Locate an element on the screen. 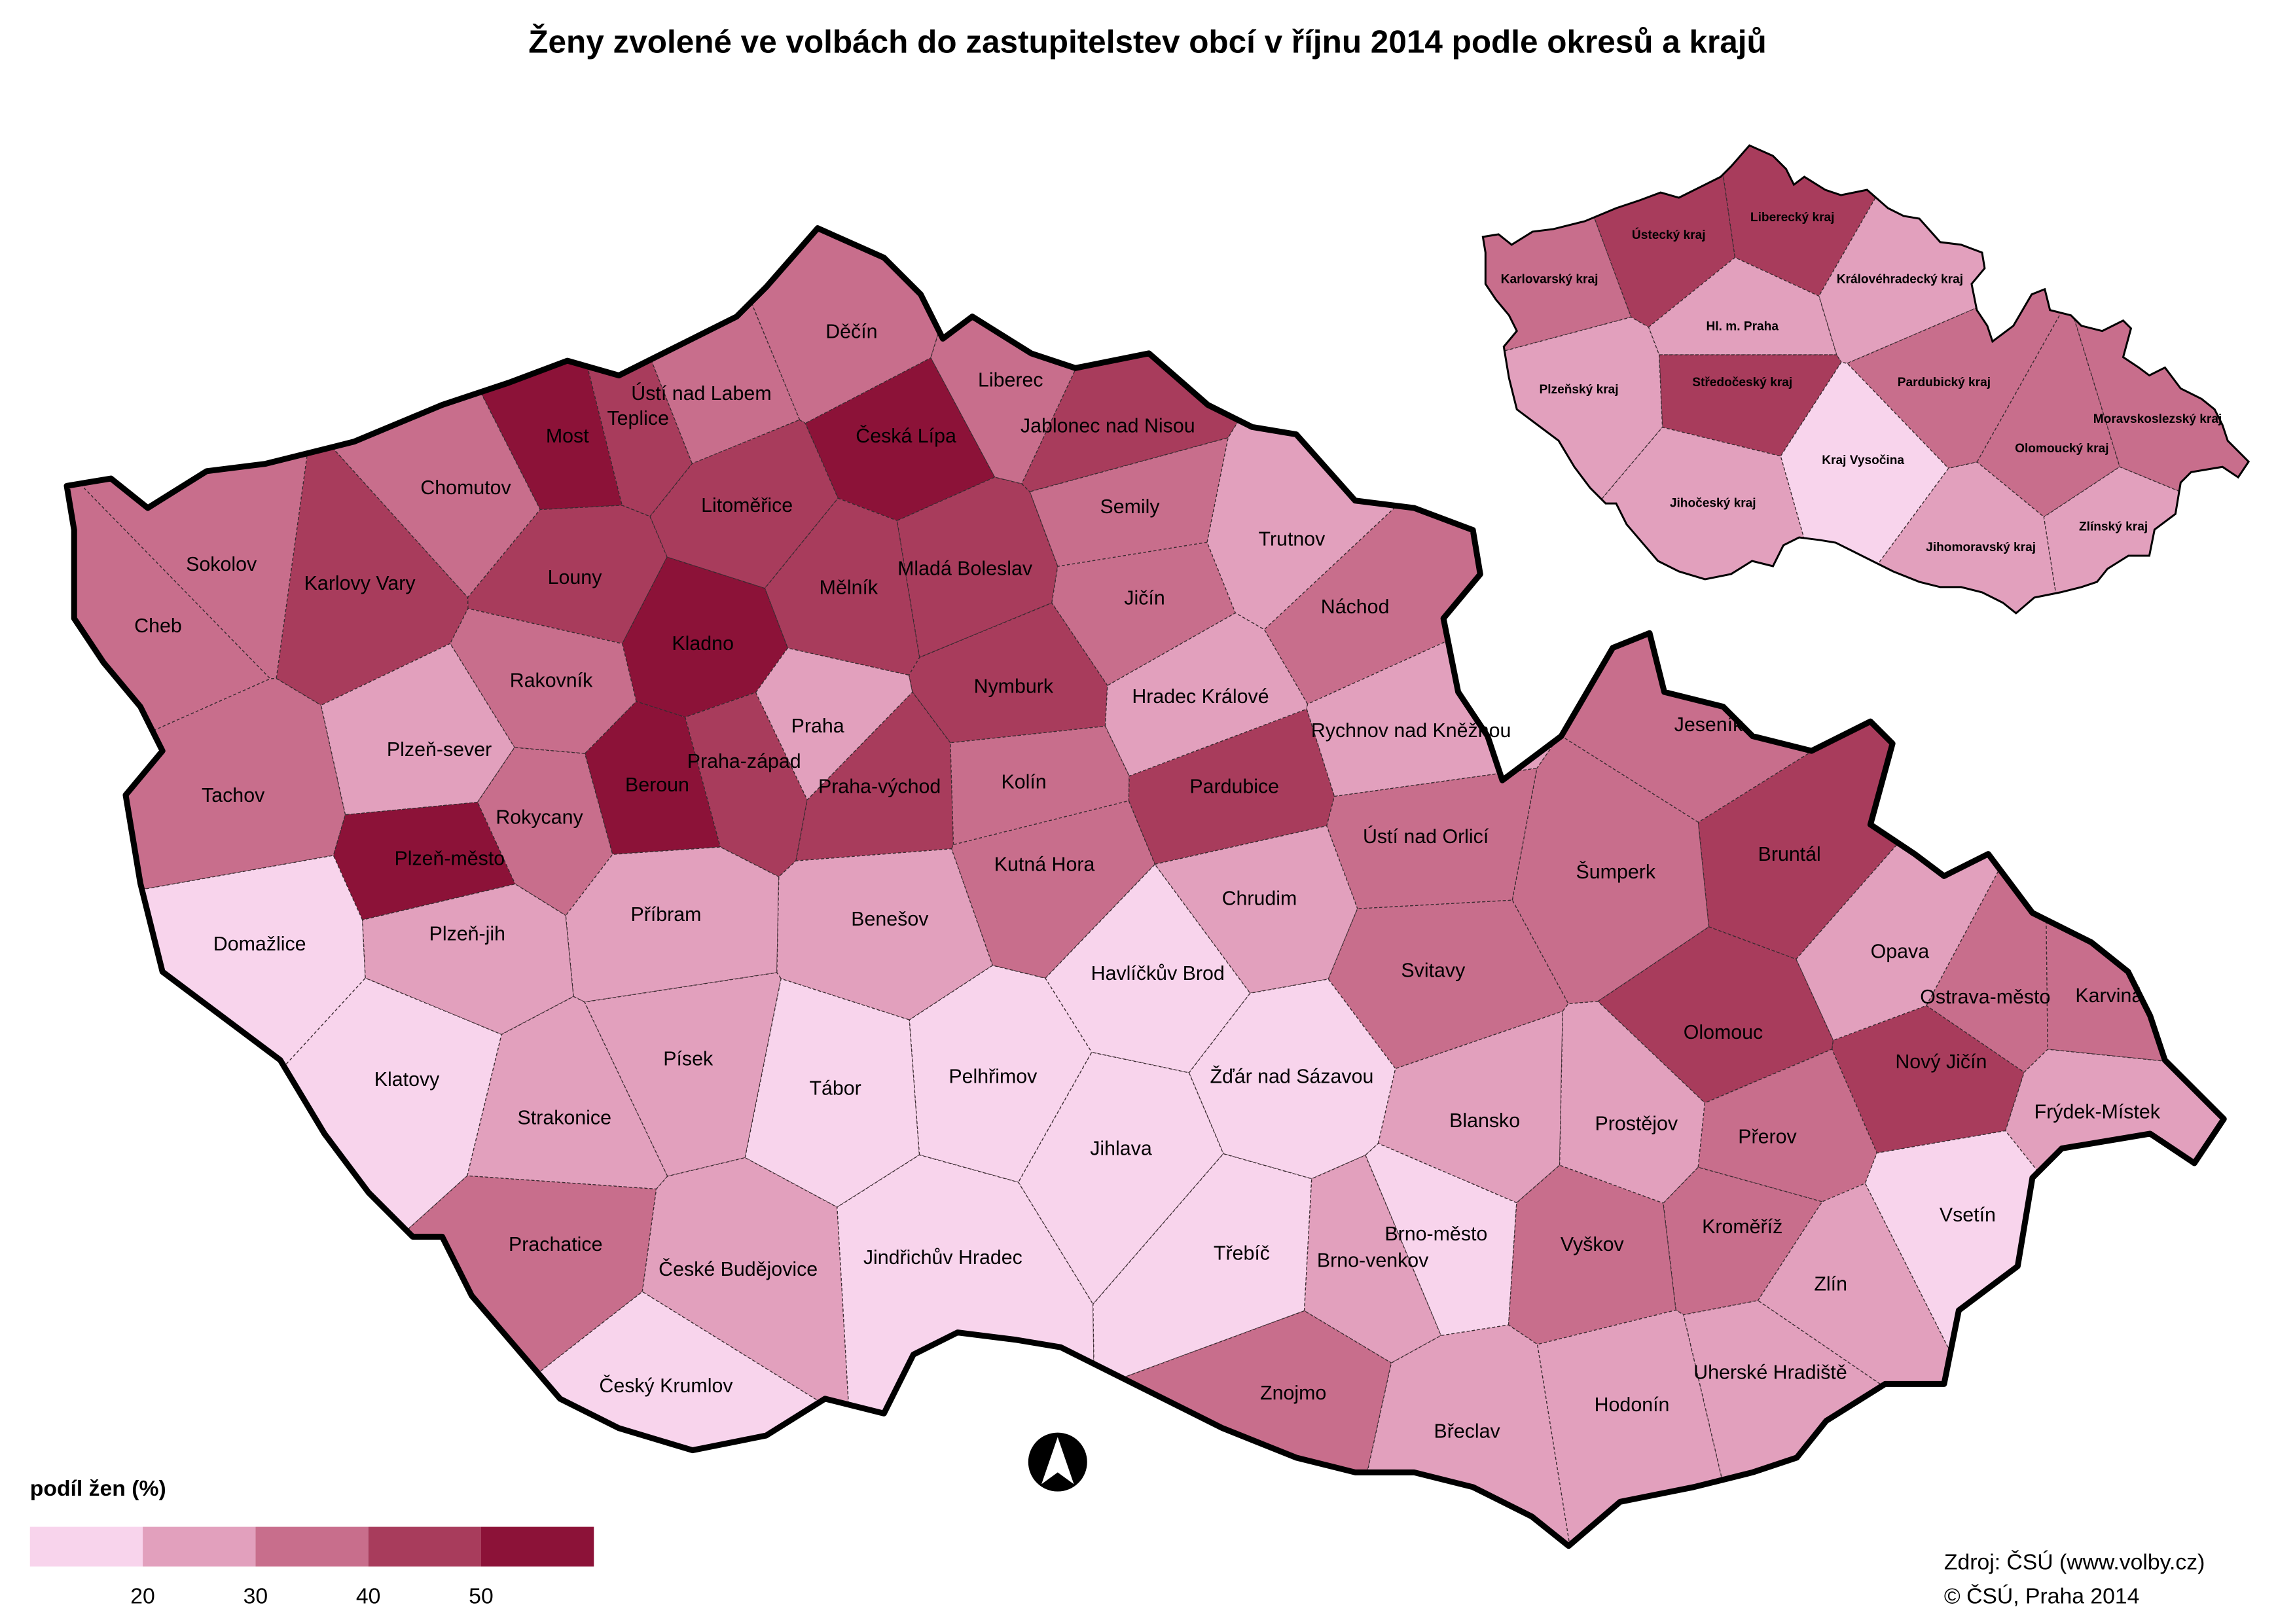  district-label: Pelhřimov is located at coordinates (993, 1077).